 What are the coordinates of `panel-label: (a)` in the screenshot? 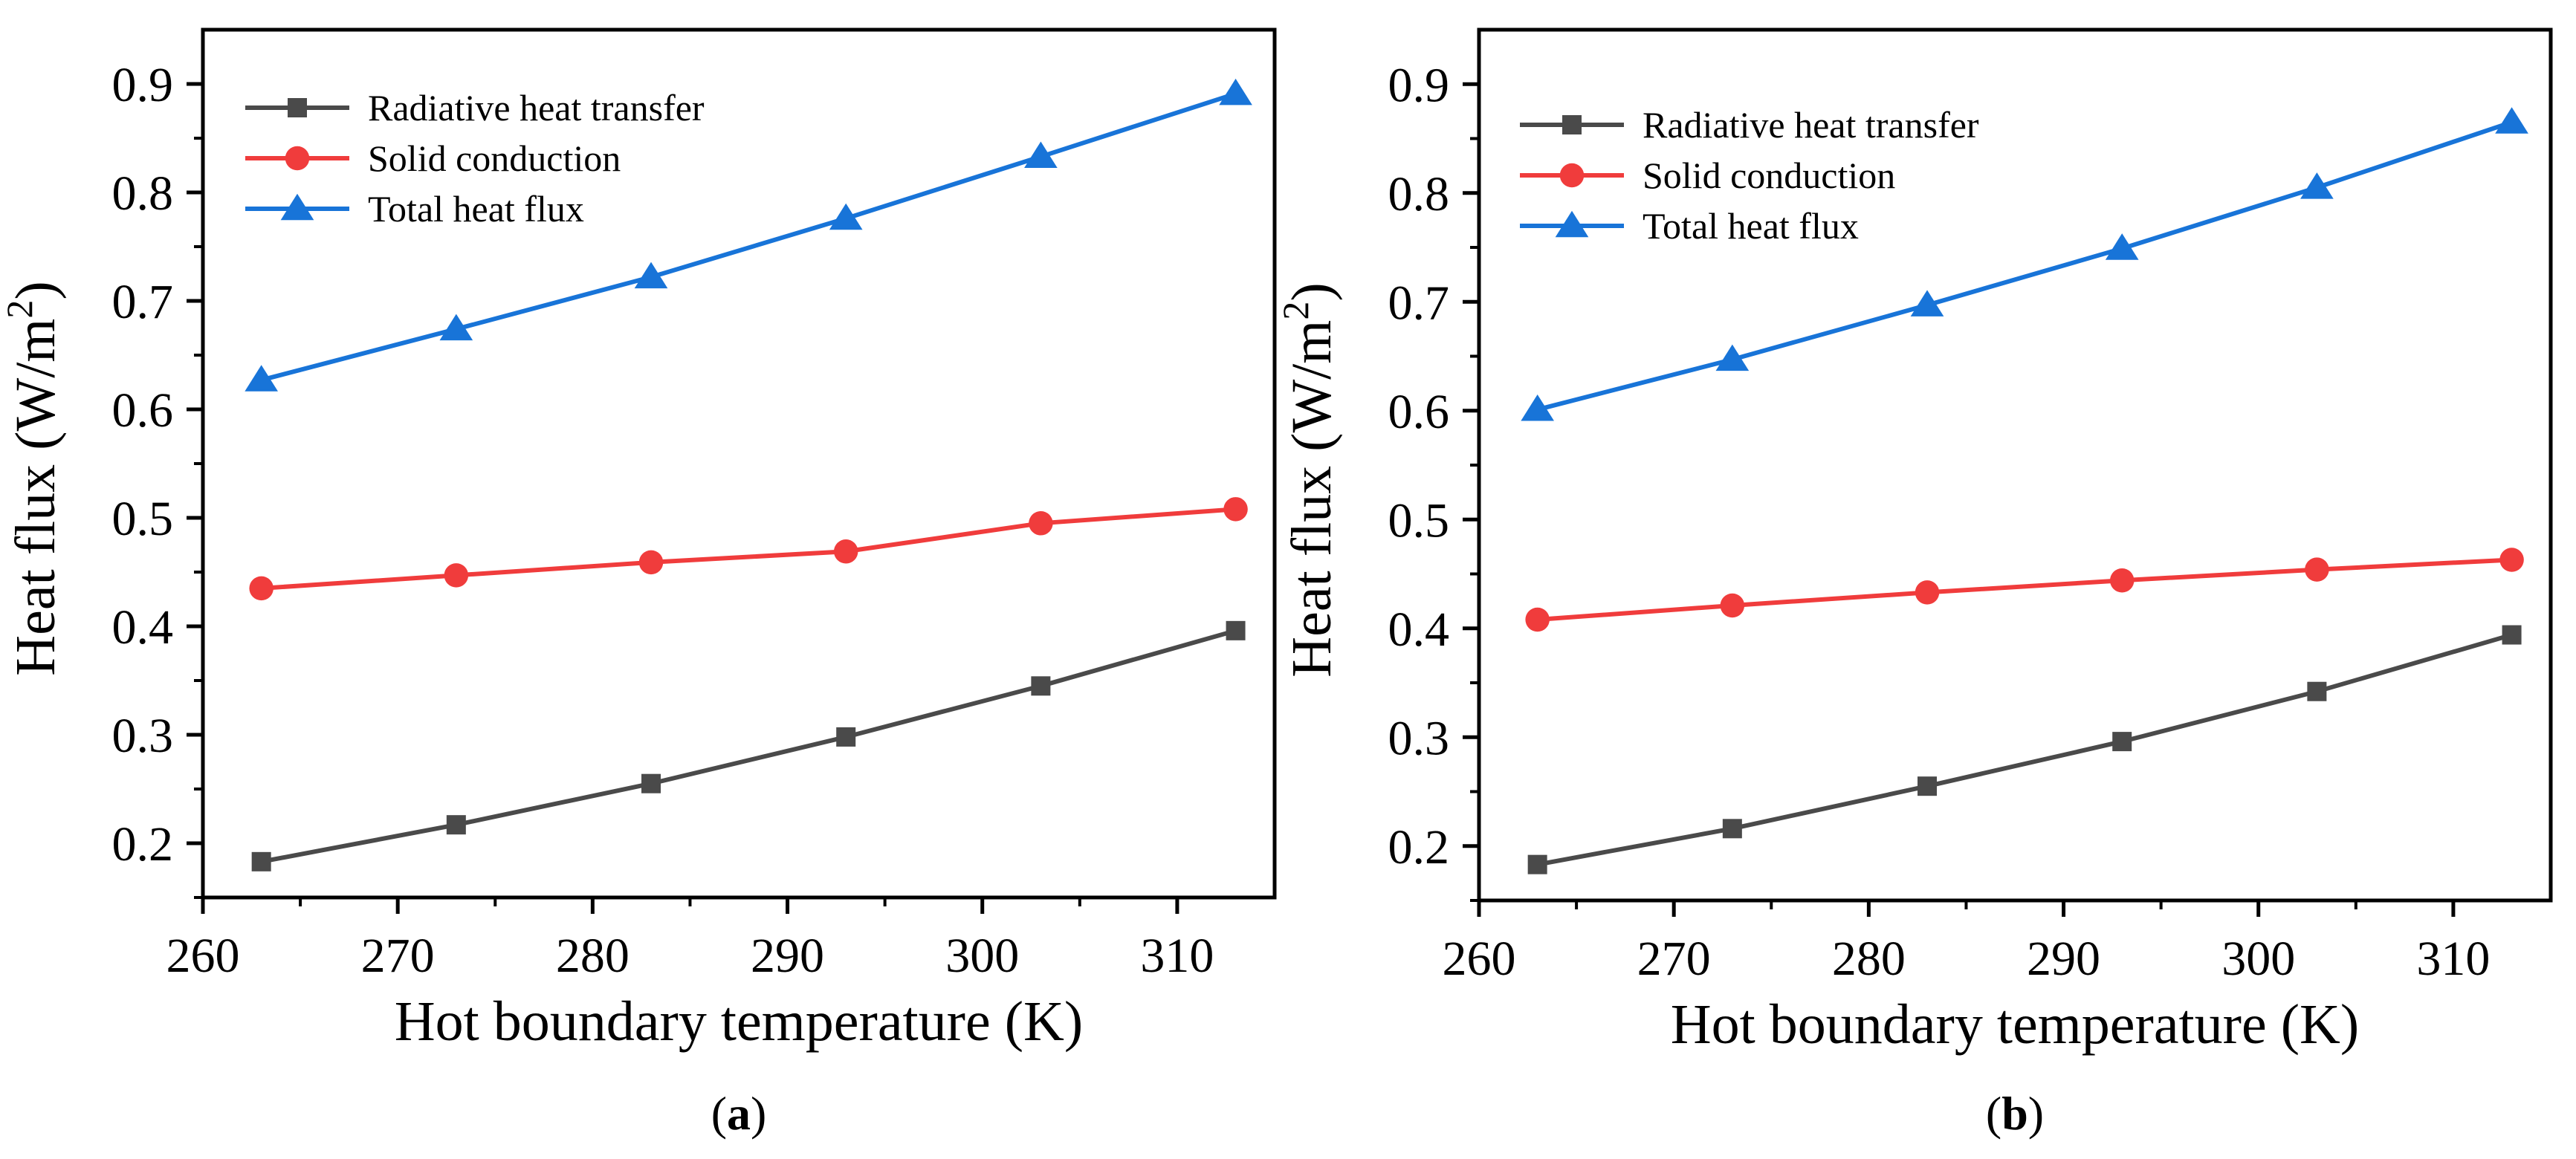 It's located at (739, 1114).